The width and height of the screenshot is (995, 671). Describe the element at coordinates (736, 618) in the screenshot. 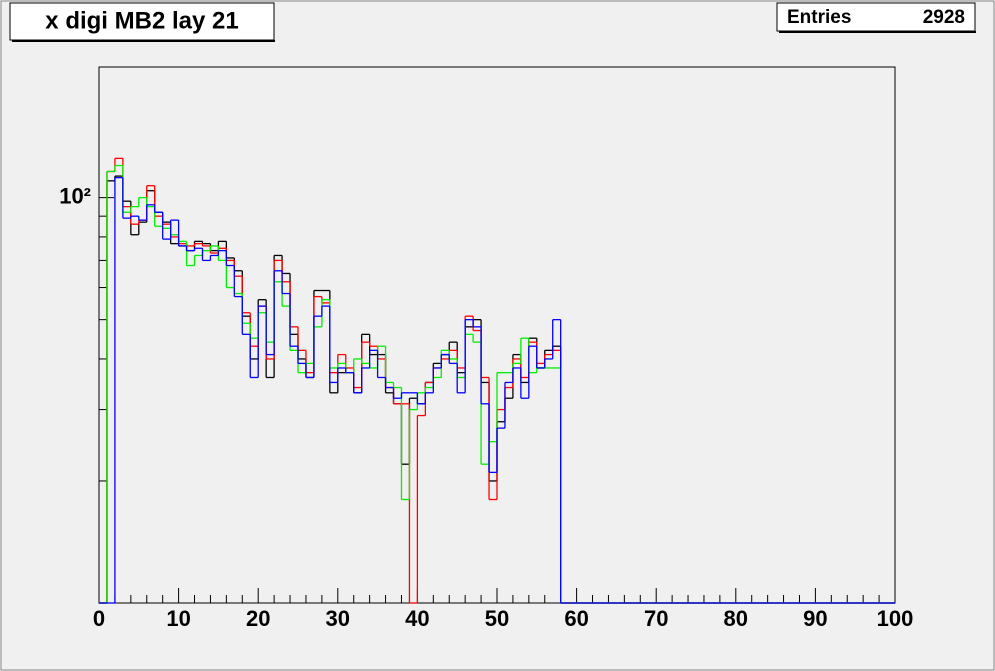

I see `x-tick-label: 80` at that location.